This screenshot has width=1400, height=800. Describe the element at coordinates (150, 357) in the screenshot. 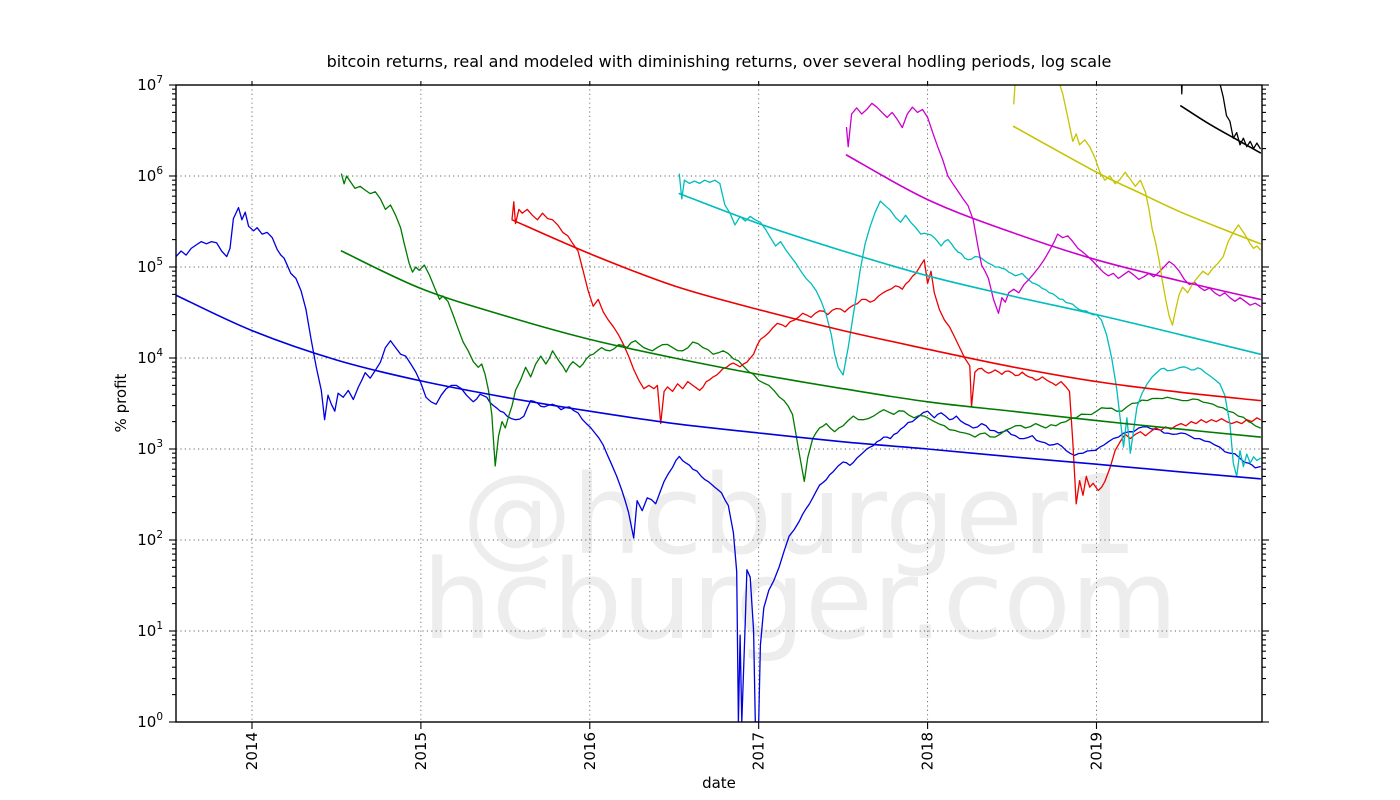

I see `y-tick-label: 10⁴` at that location.